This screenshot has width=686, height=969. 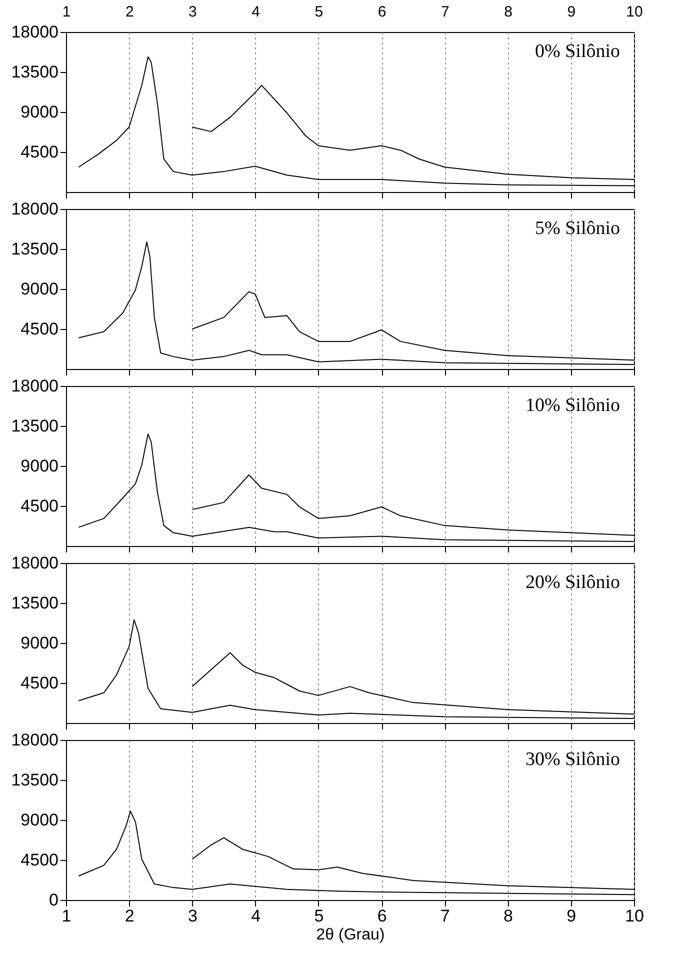 What do you see at coordinates (350, 935) in the screenshot?
I see `x-axis-title: 2θ (Grau)` at bounding box center [350, 935].